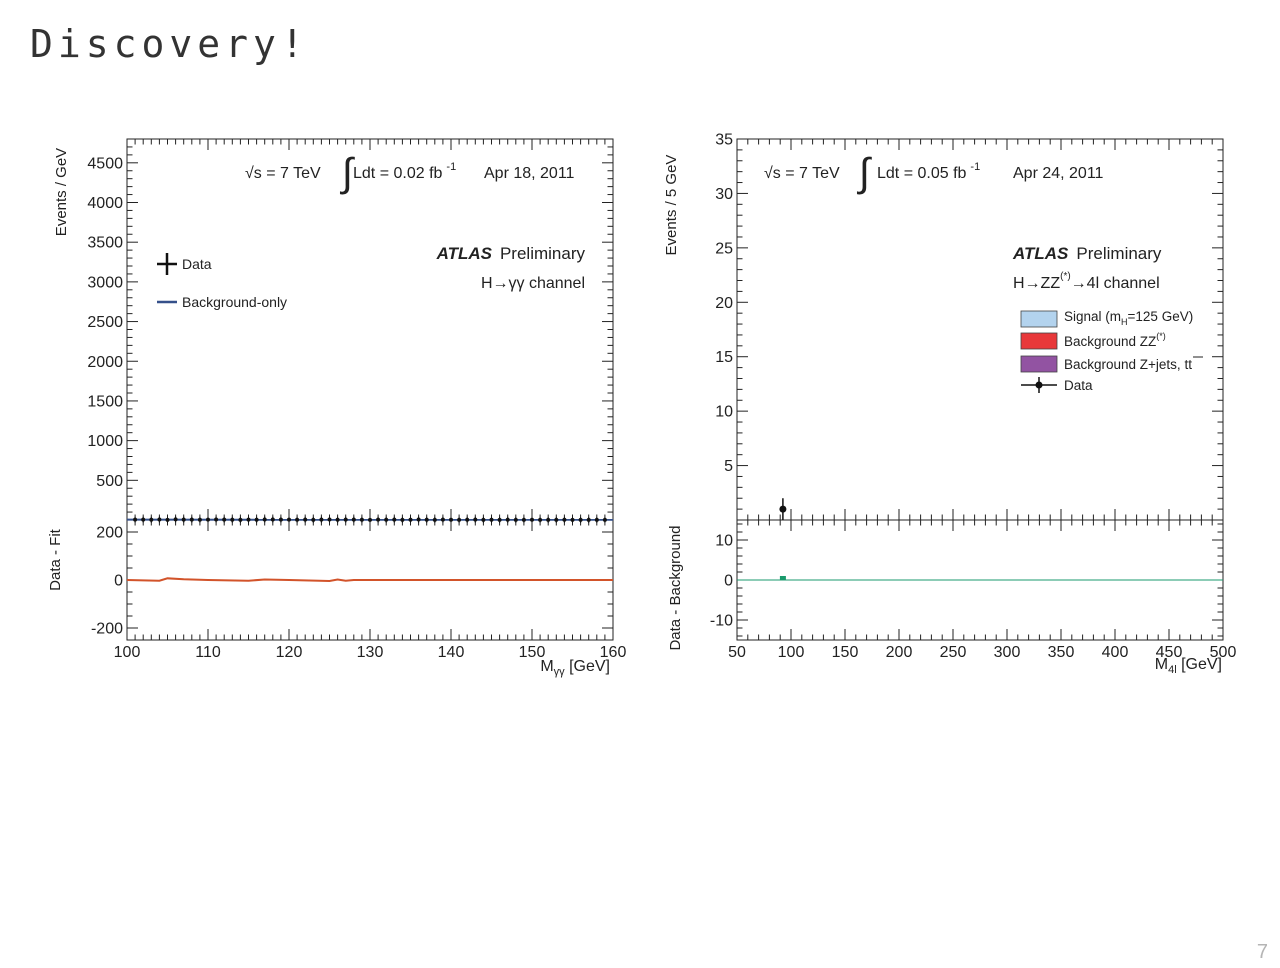 The width and height of the screenshot is (1280, 968). I want to click on x-tick-label: 400, so click(1115, 652).